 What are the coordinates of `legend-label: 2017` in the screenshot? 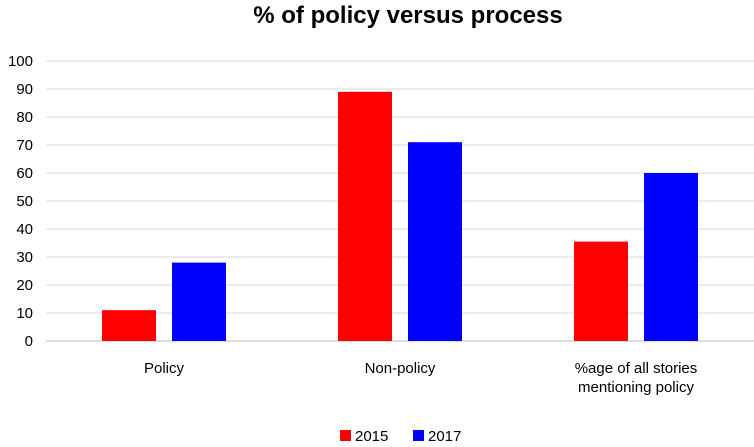 It's located at (444, 436).